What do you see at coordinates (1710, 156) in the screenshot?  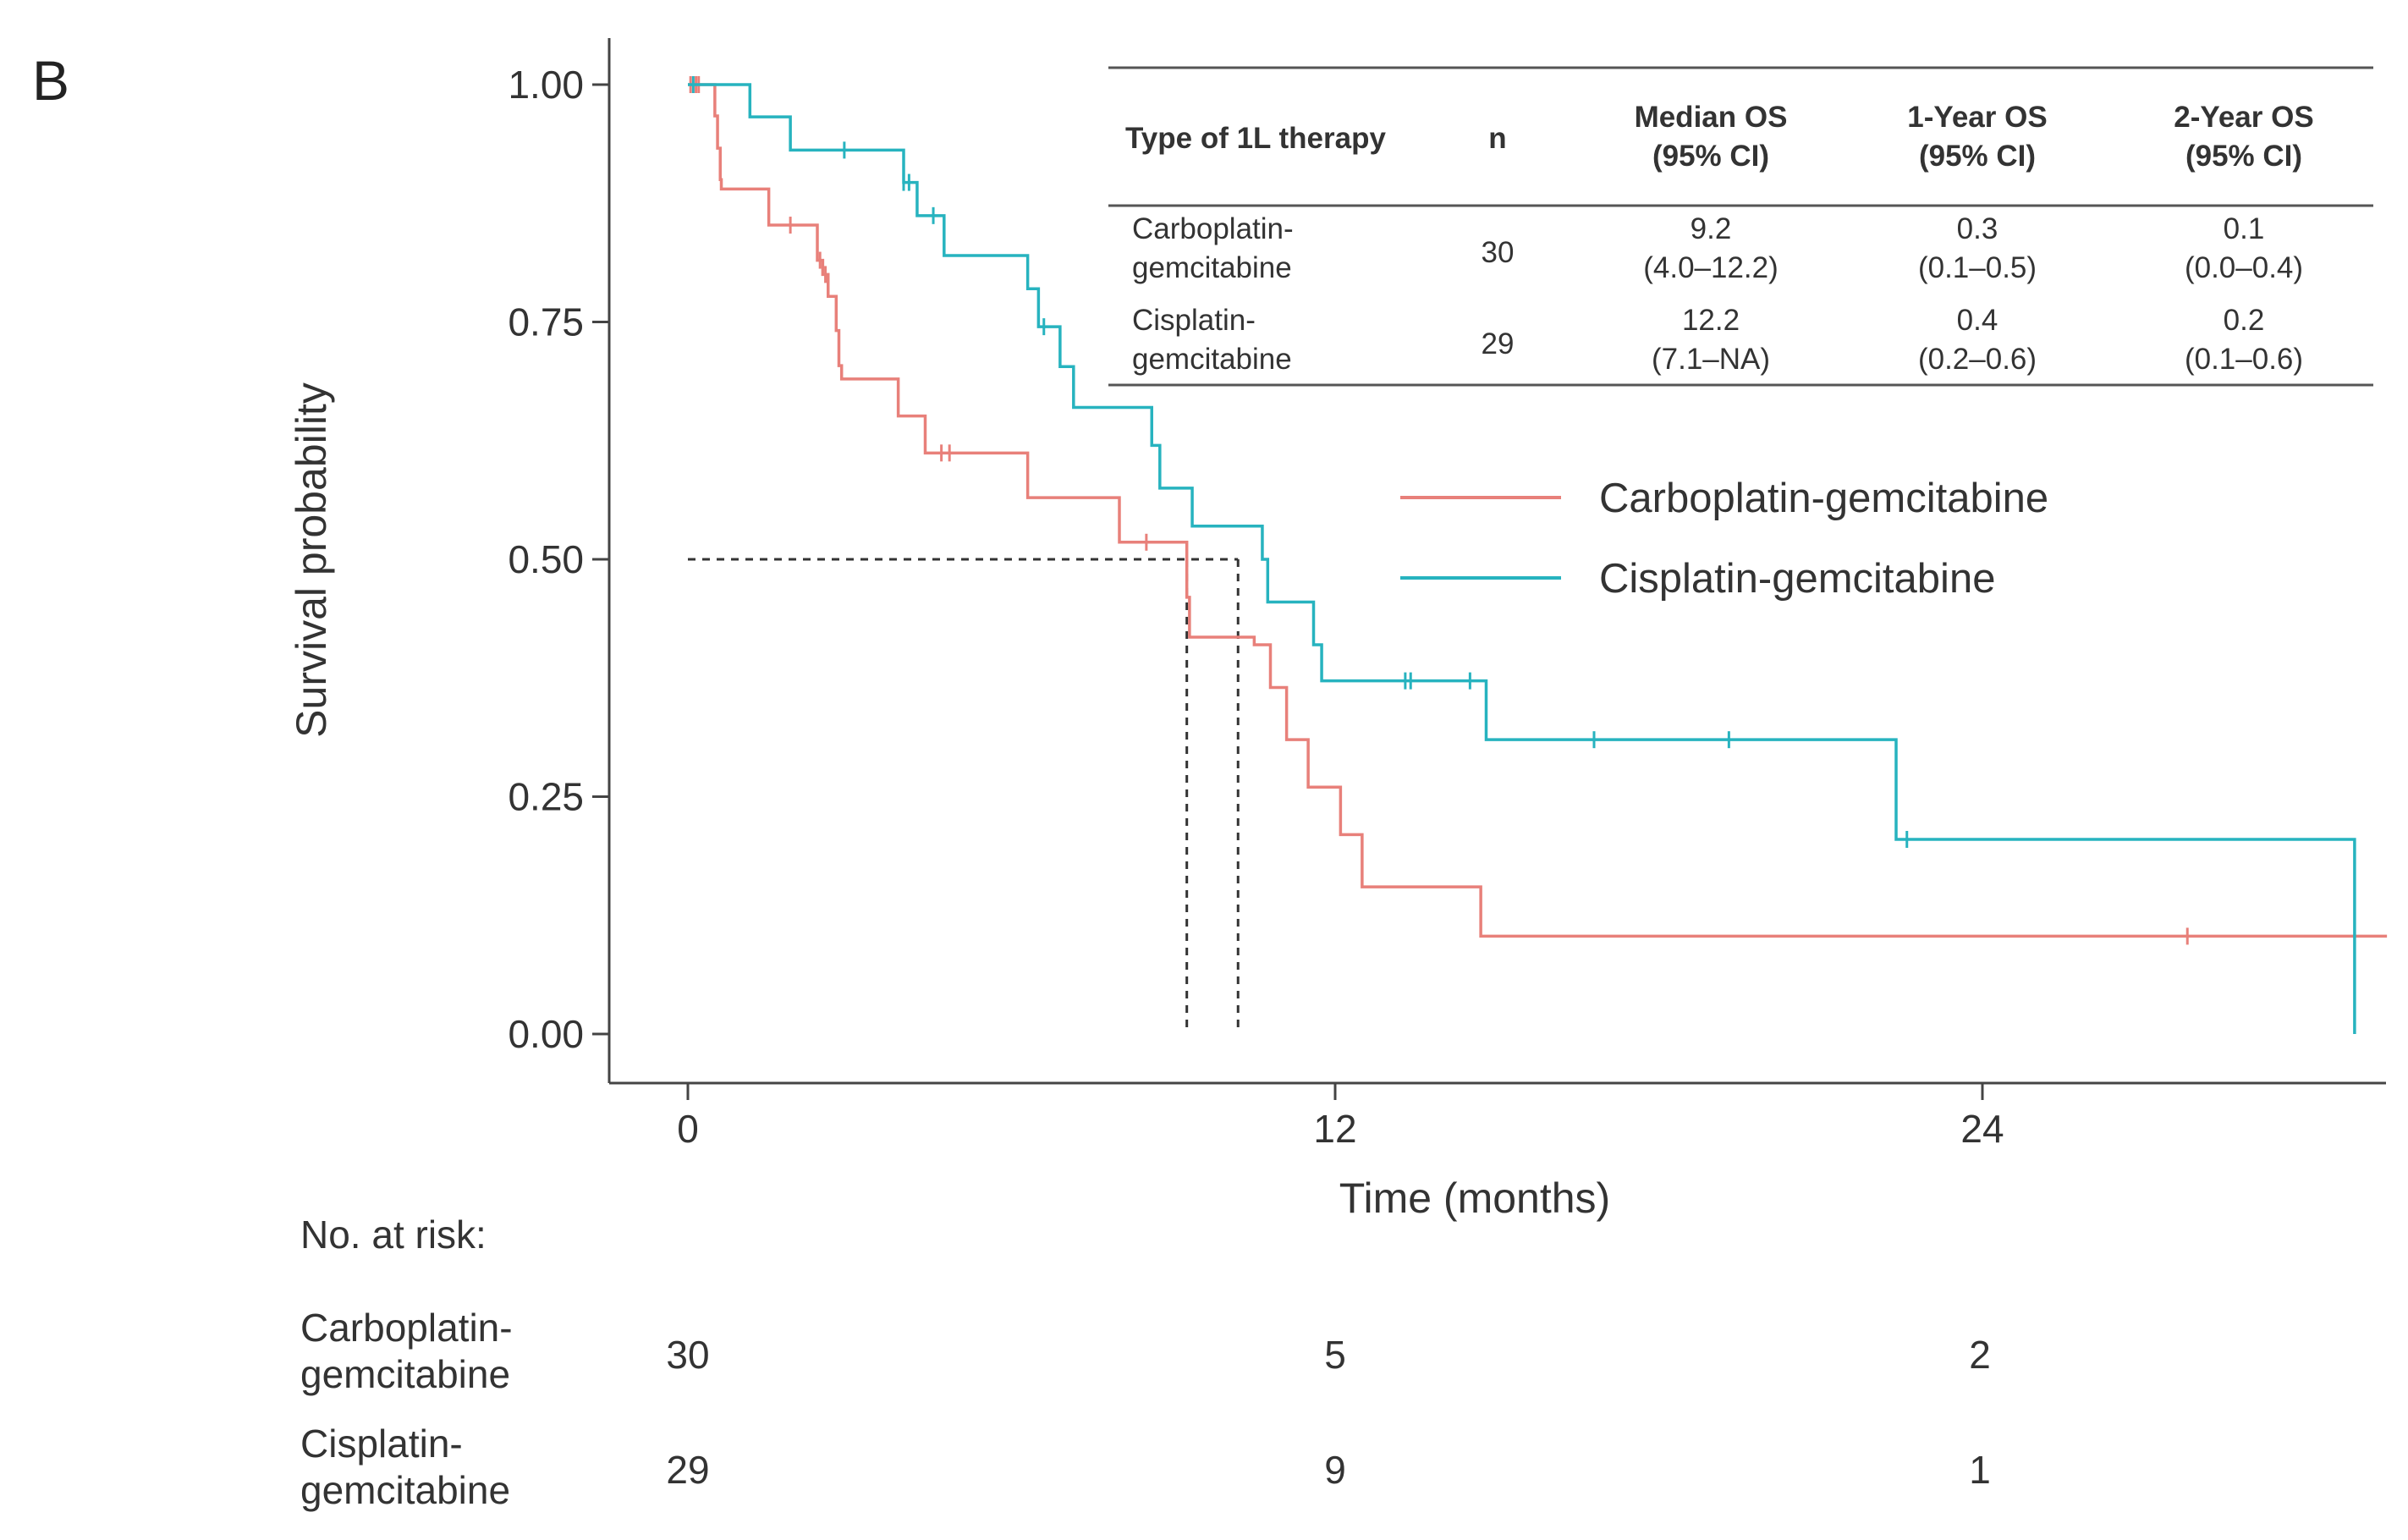 I see `table-header-median-os-ci: (95% CI)` at bounding box center [1710, 156].